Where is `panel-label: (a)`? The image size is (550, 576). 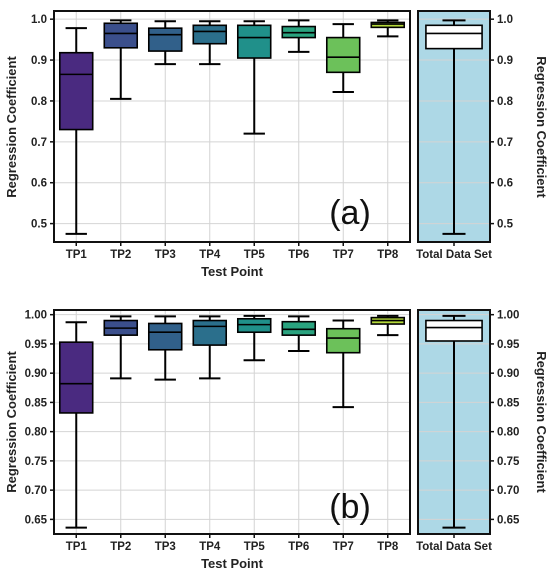
panel-label: (a) is located at coordinates (350, 213).